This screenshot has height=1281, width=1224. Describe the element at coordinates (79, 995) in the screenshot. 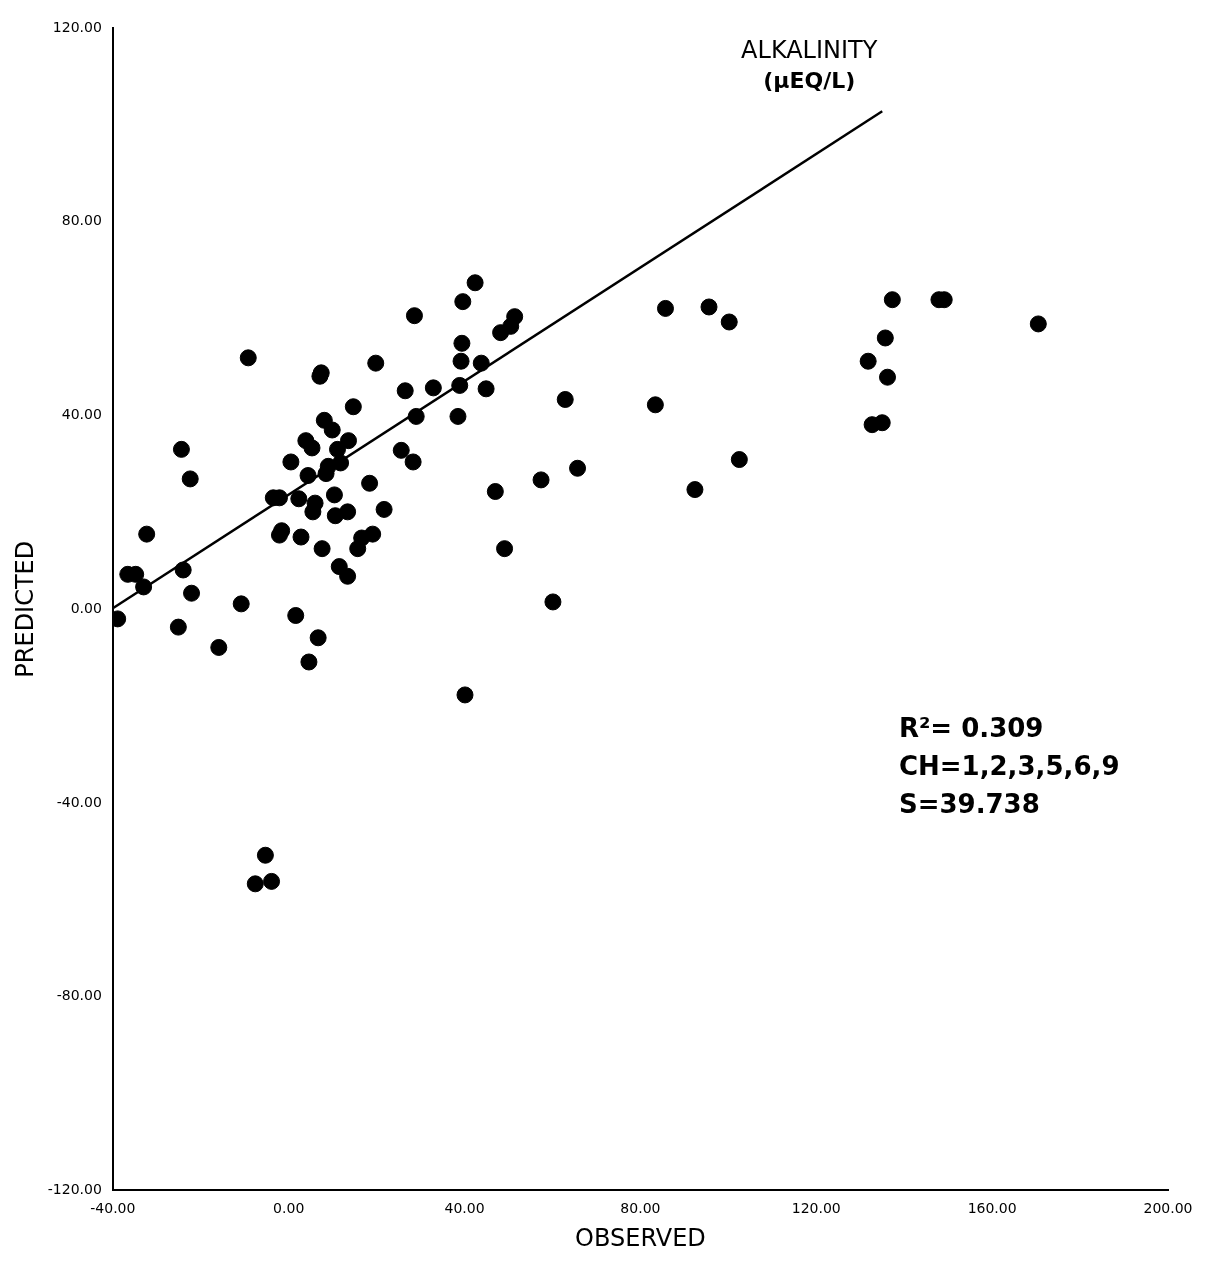

I see `y-tick-label: -80.00` at that location.